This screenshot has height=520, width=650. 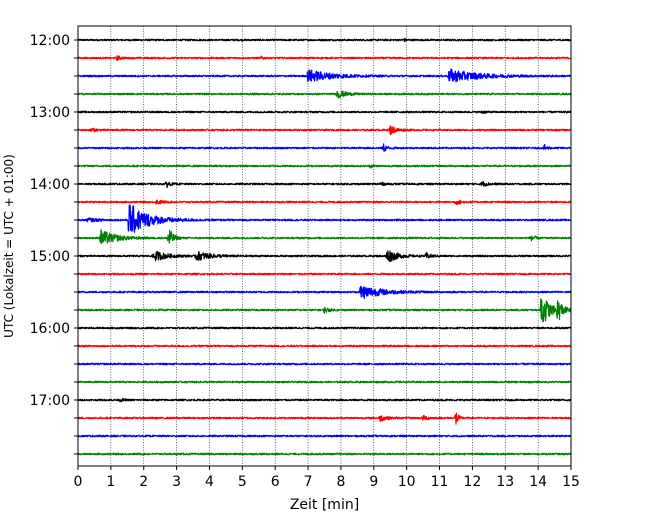 What do you see at coordinates (327, 478) in the screenshot?
I see `x-axis: 0 1 2 3 4 5 6 7 8 9 10 11 12 13 14 15` at bounding box center [327, 478].